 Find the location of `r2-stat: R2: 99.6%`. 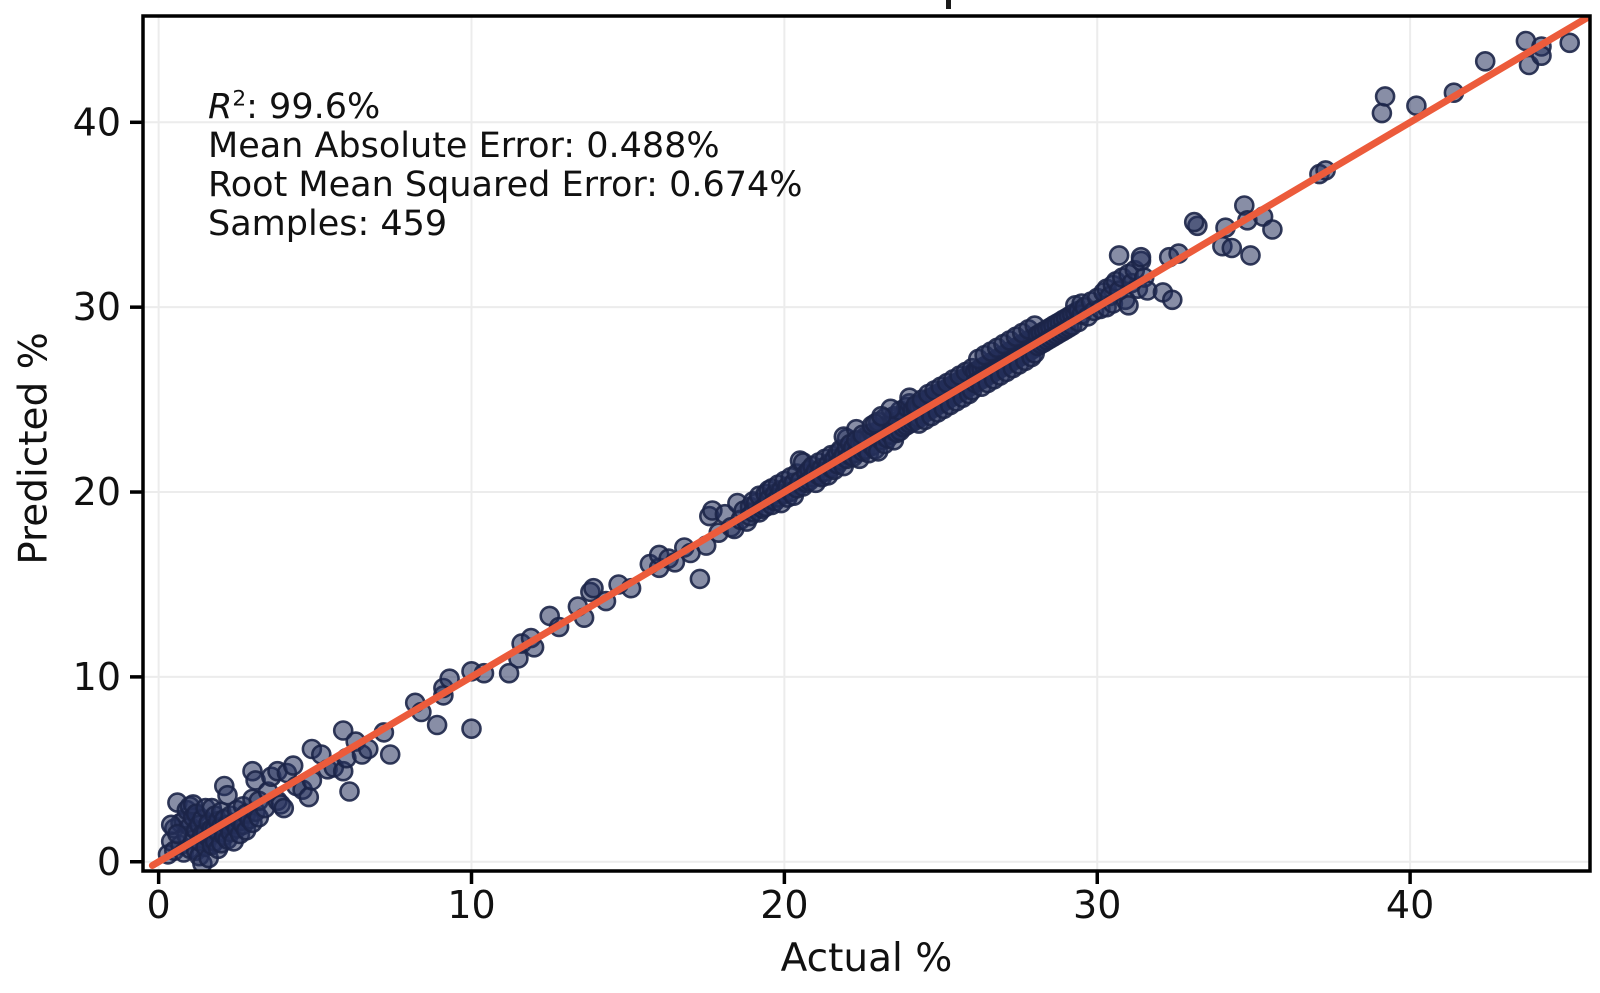

r2-stat: R2: 99.6% is located at coordinates (505, 107).